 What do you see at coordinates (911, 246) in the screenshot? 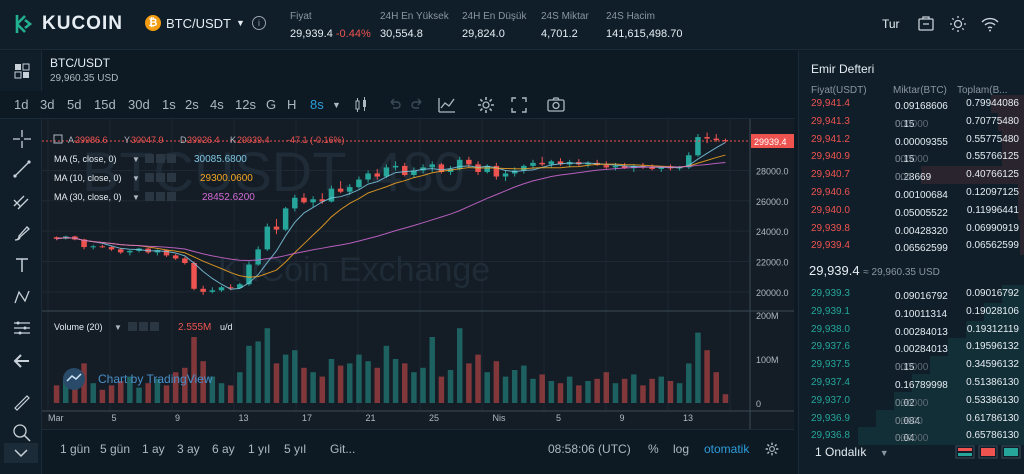
I see `ask-row: 29,939.4 0.06562599 0.06562599` at bounding box center [911, 246].